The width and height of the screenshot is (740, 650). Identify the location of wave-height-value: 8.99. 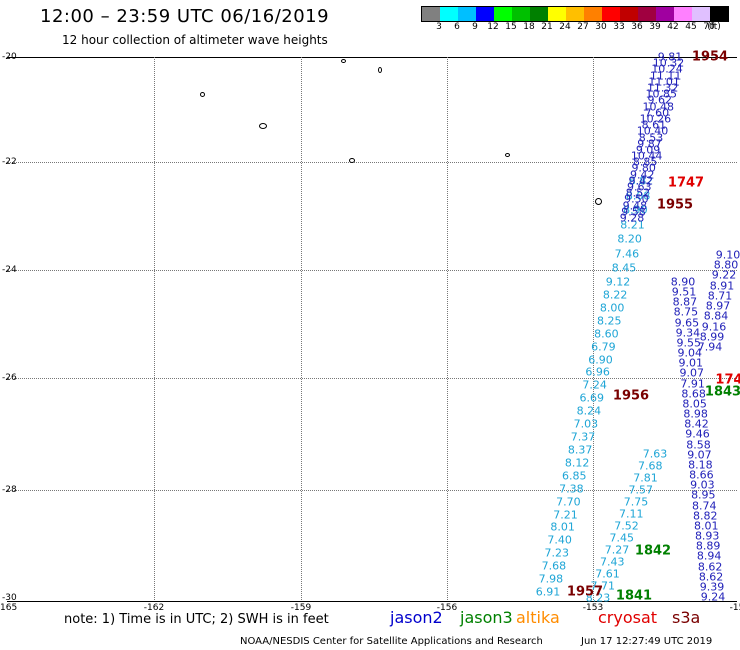
(712, 337).